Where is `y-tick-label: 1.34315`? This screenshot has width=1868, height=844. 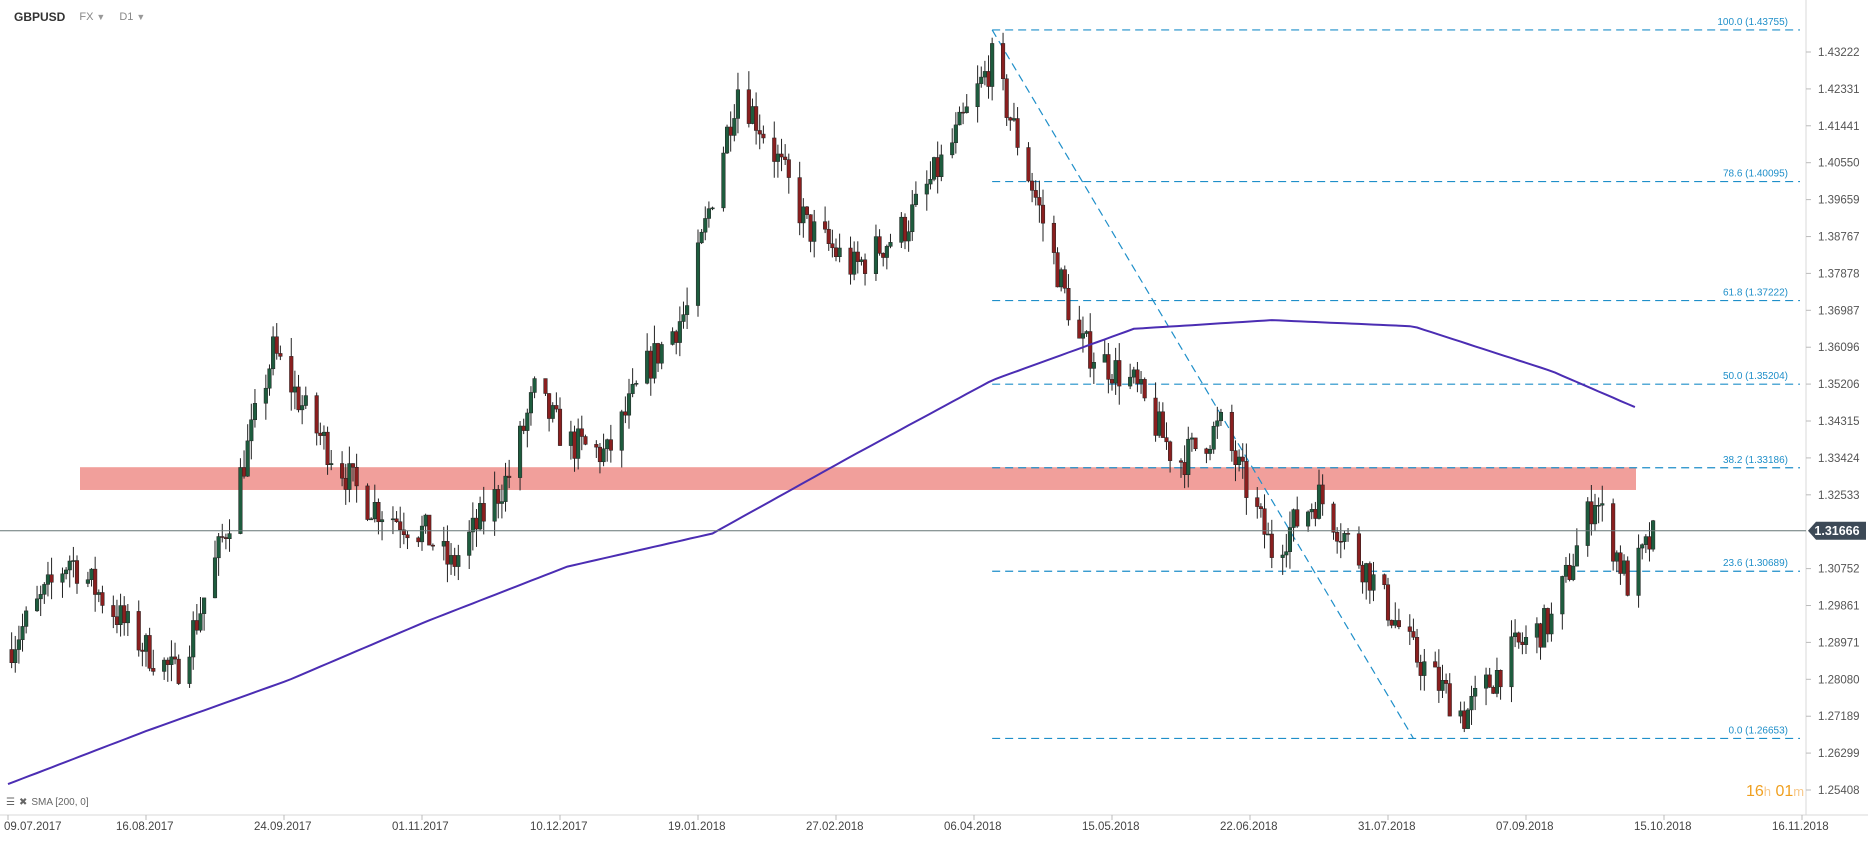 y-tick-label: 1.34315 is located at coordinates (1839, 422).